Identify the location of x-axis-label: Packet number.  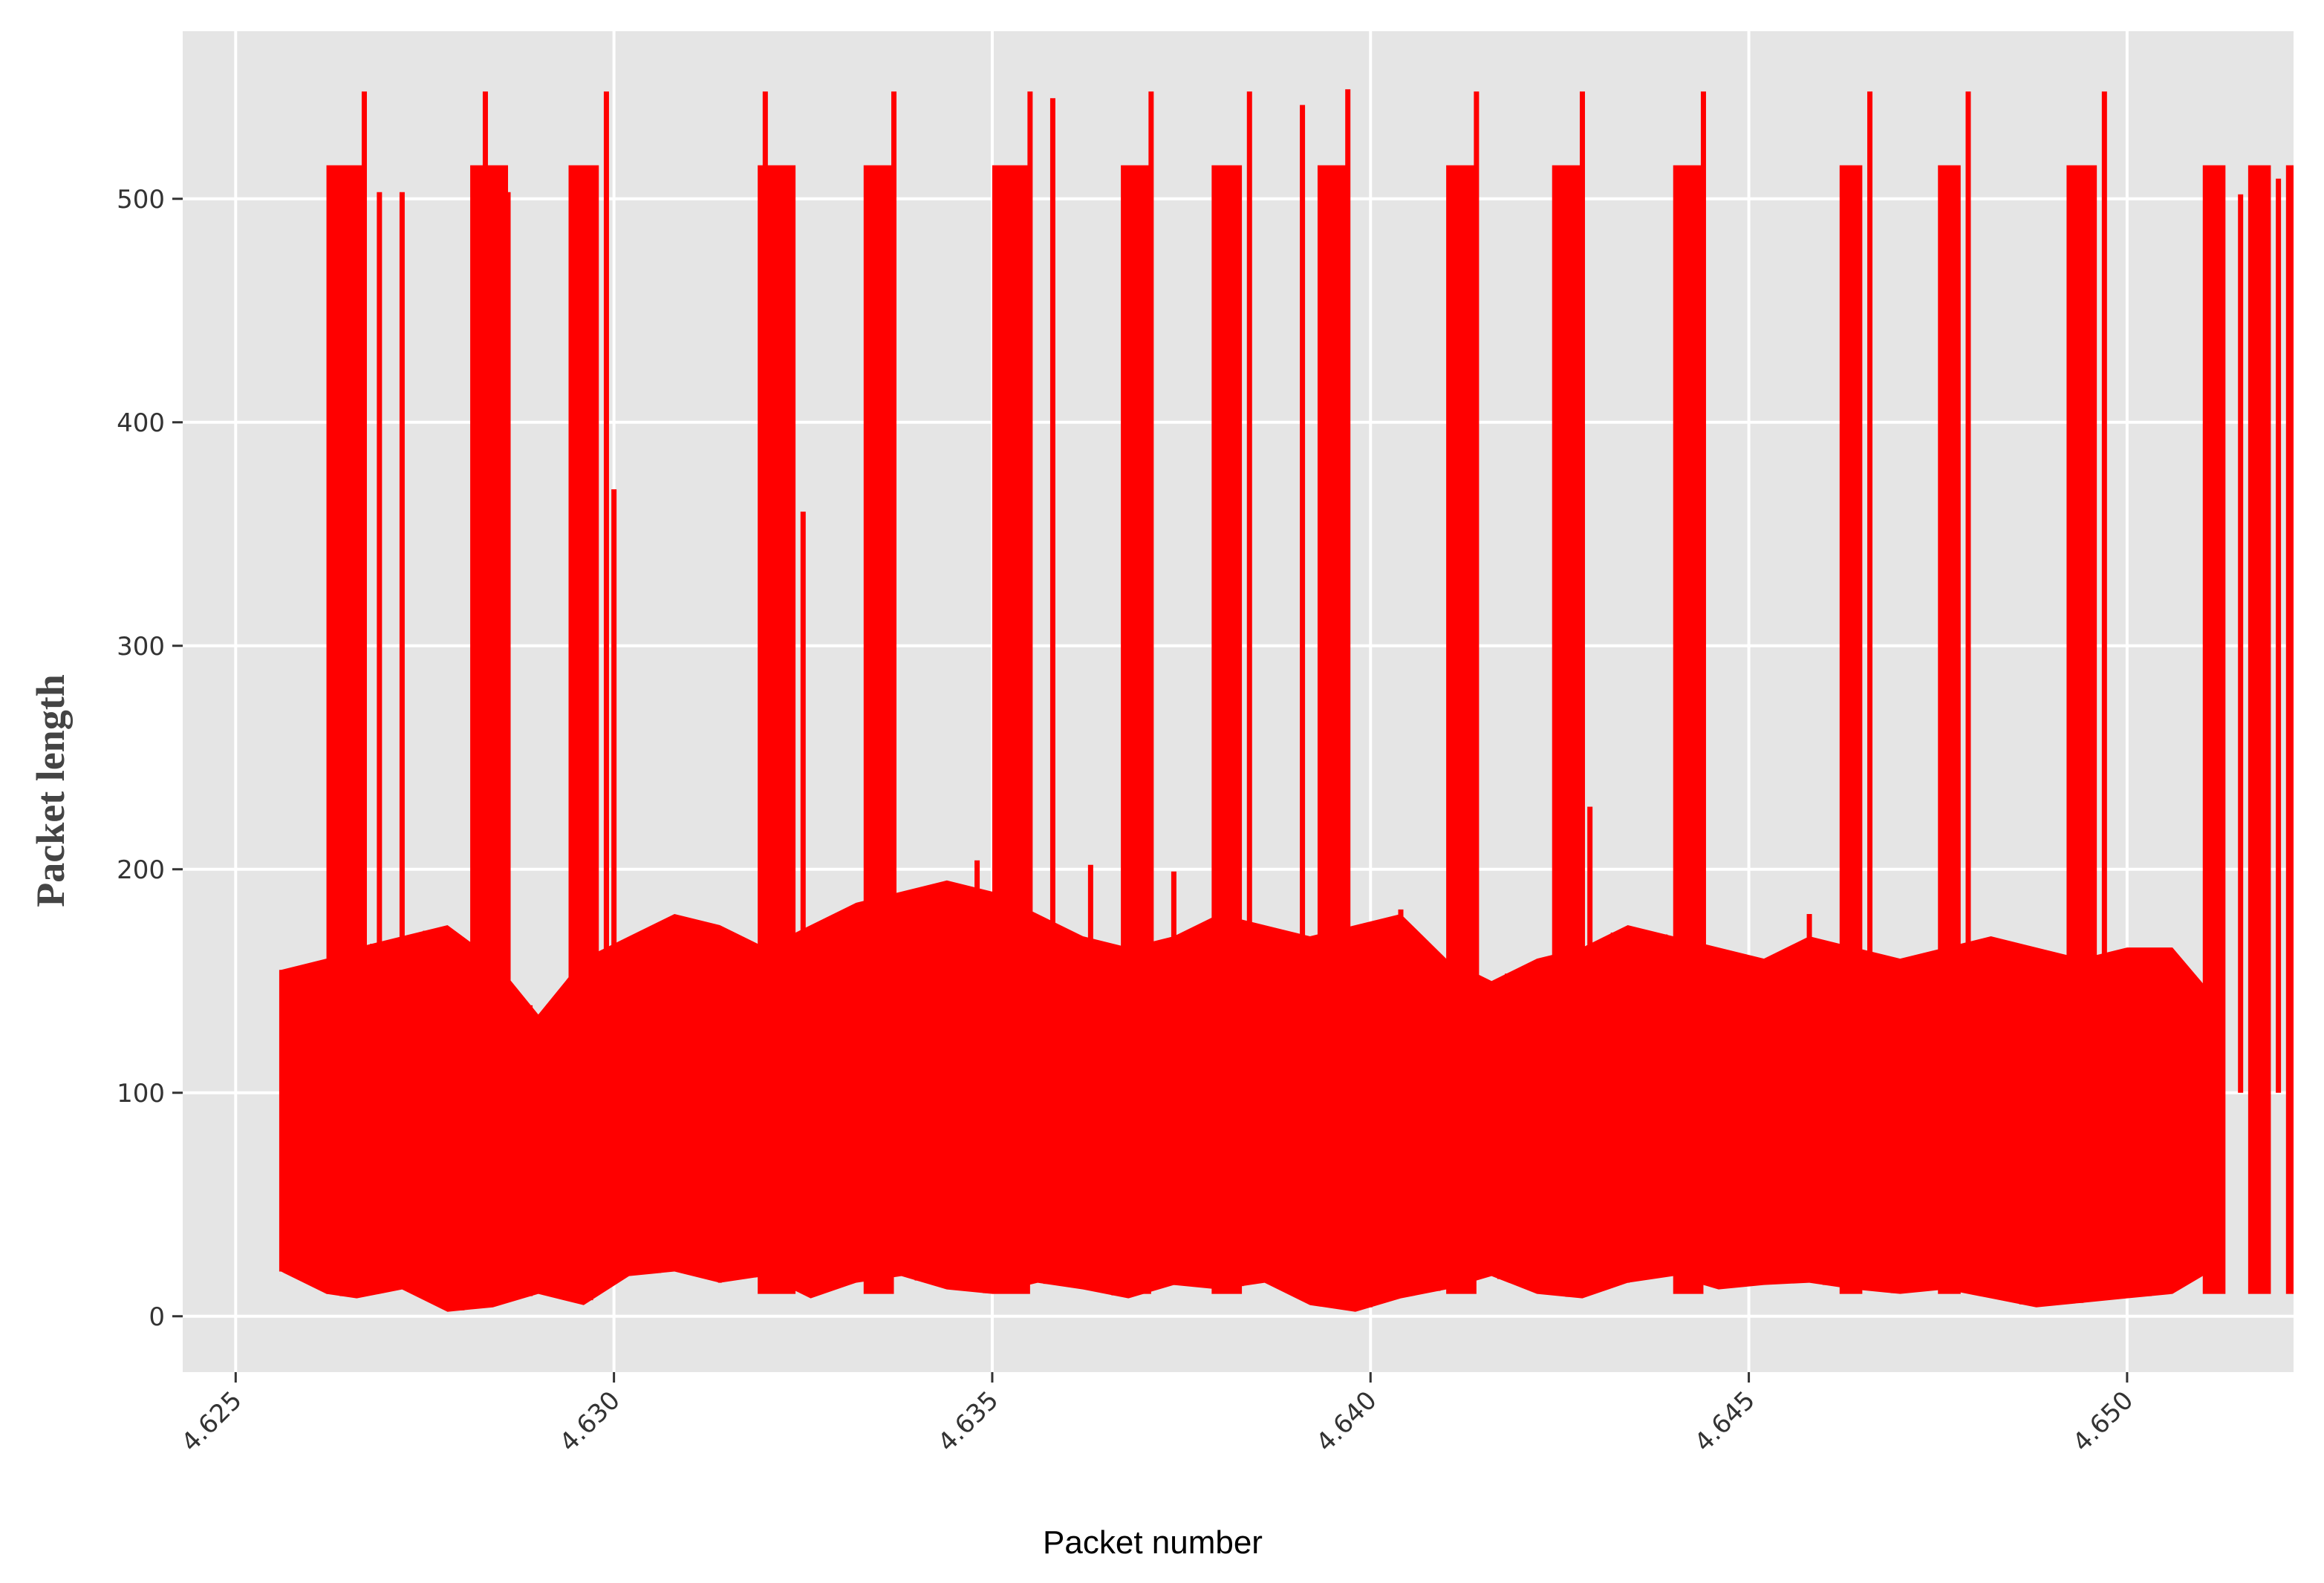
(1153, 1543).